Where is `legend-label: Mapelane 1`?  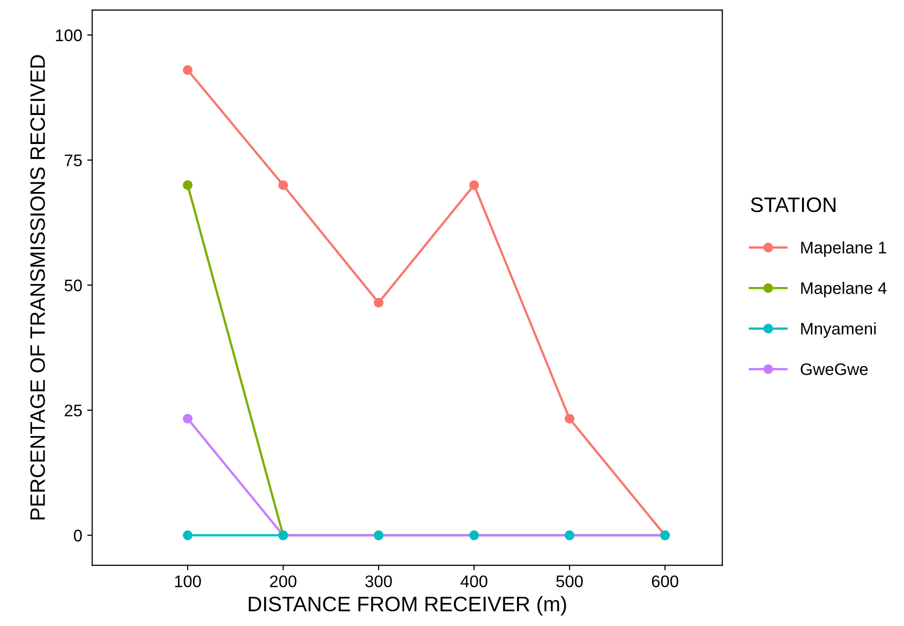
legend-label: Mapelane 1 is located at coordinates (843, 249).